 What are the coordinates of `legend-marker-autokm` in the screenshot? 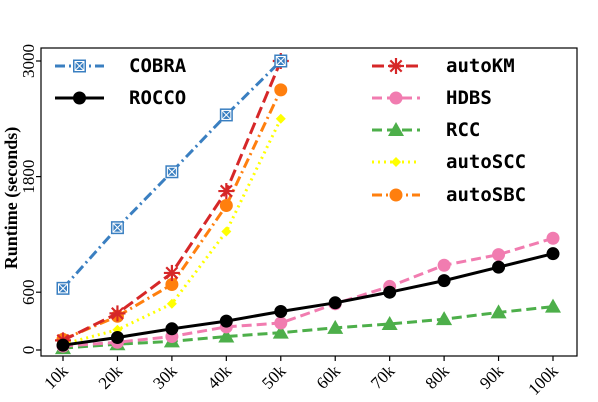 It's located at (396, 66).